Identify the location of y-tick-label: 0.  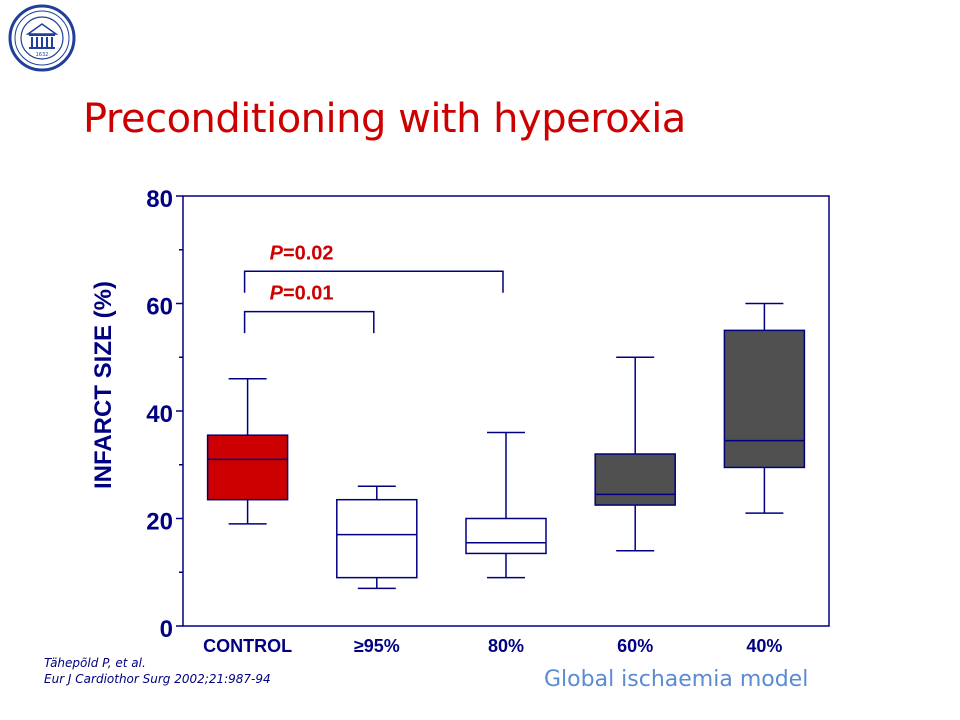
(166, 629).